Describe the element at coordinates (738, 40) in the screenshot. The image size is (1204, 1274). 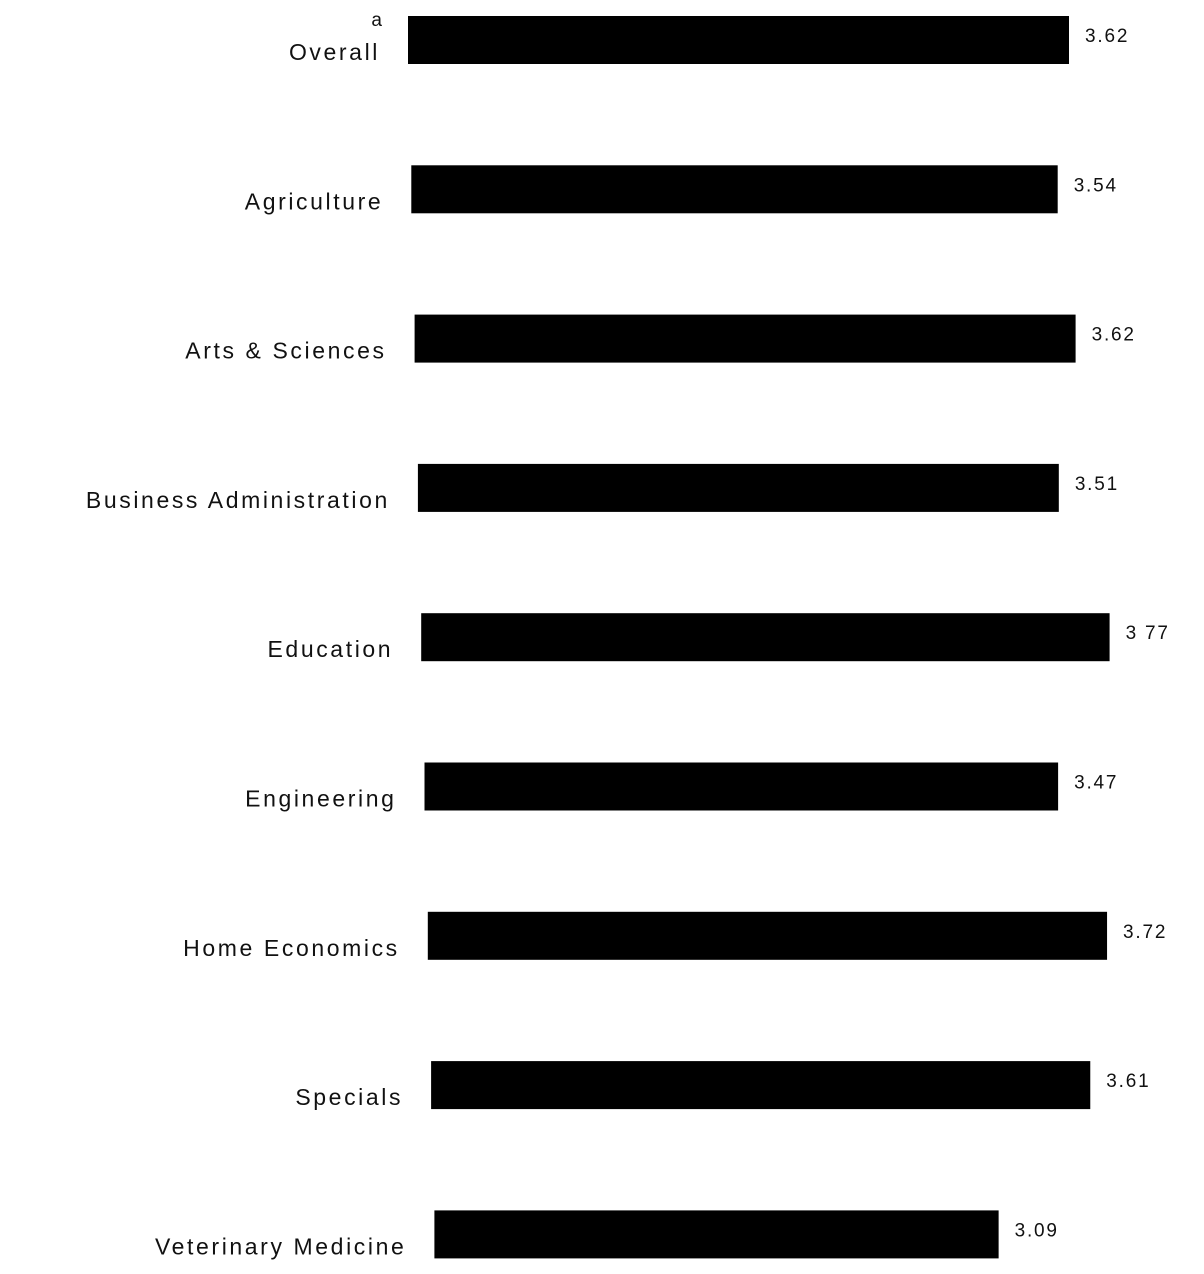
I see `bar-overall` at that location.